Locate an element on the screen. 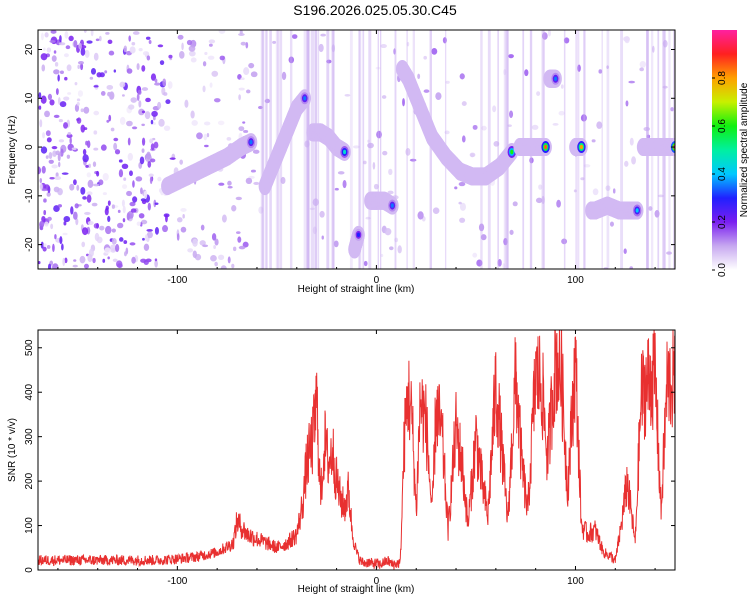 The width and height of the screenshot is (750, 605). snr-ytick-label: 400 is located at coordinates (29, 391).